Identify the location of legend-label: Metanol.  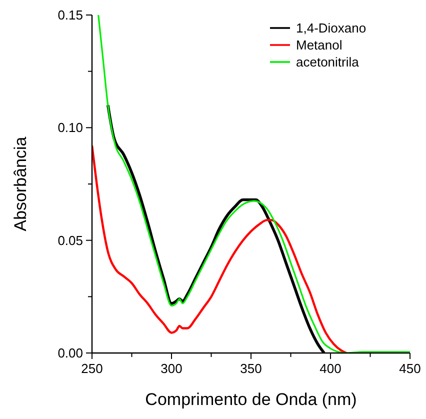
(319, 45).